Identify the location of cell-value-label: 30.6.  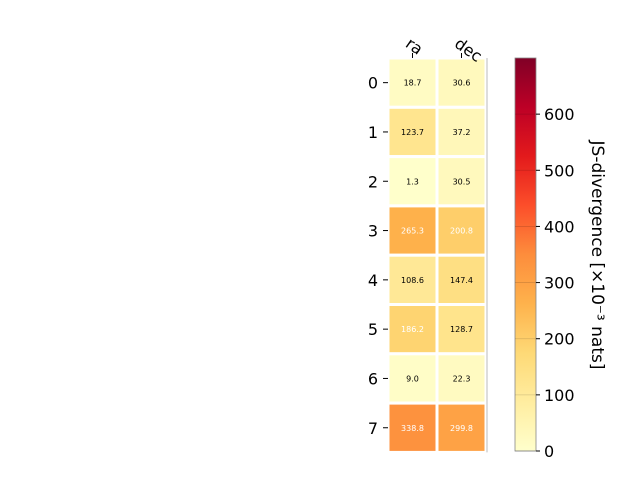
(462, 83).